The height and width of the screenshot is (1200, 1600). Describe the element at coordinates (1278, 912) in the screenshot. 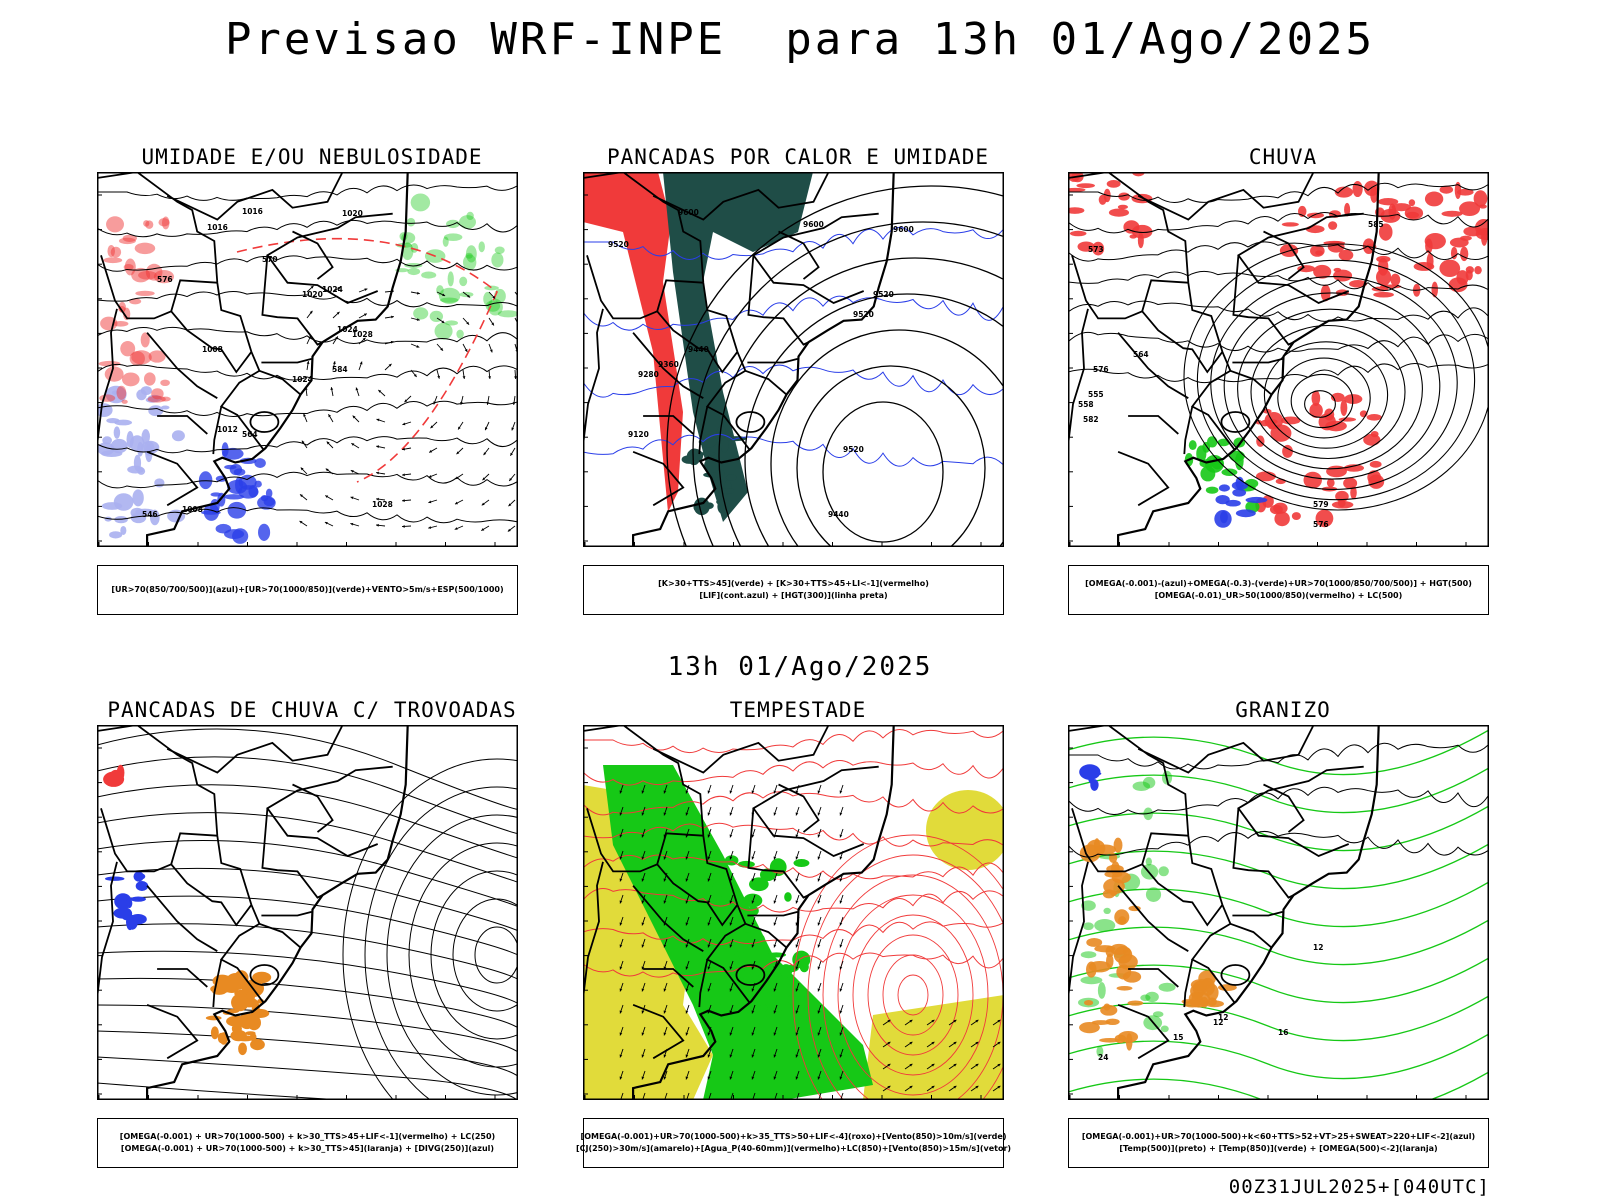

I see `map-frame` at that location.